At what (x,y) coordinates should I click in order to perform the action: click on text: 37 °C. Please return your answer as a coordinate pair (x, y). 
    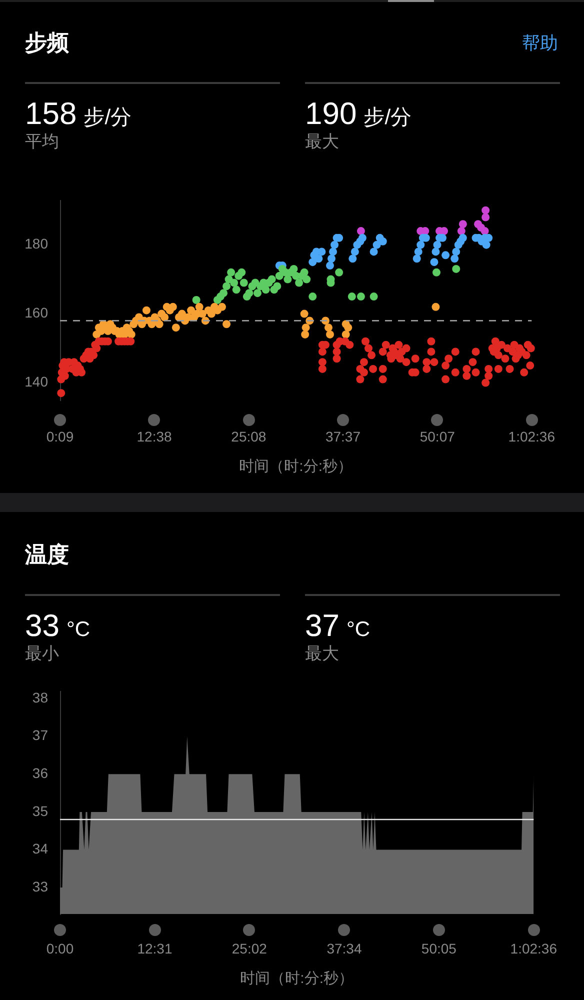
    Looking at the image, I should click on (337, 625).